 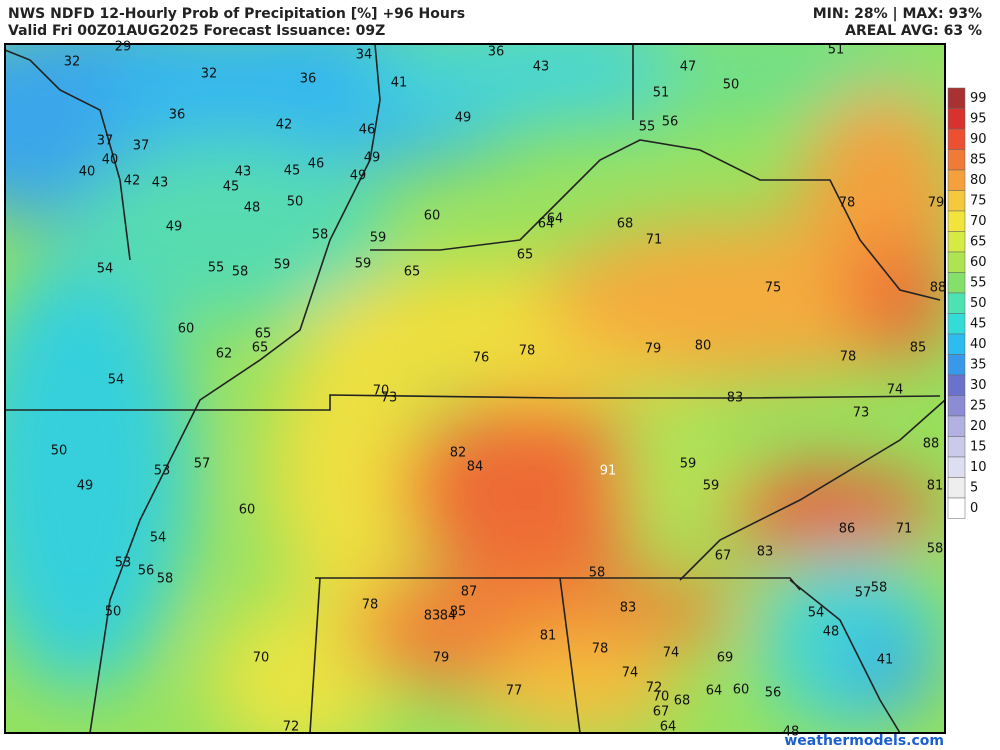 What do you see at coordinates (231, 187) in the screenshot?
I see `map-value: 45` at bounding box center [231, 187].